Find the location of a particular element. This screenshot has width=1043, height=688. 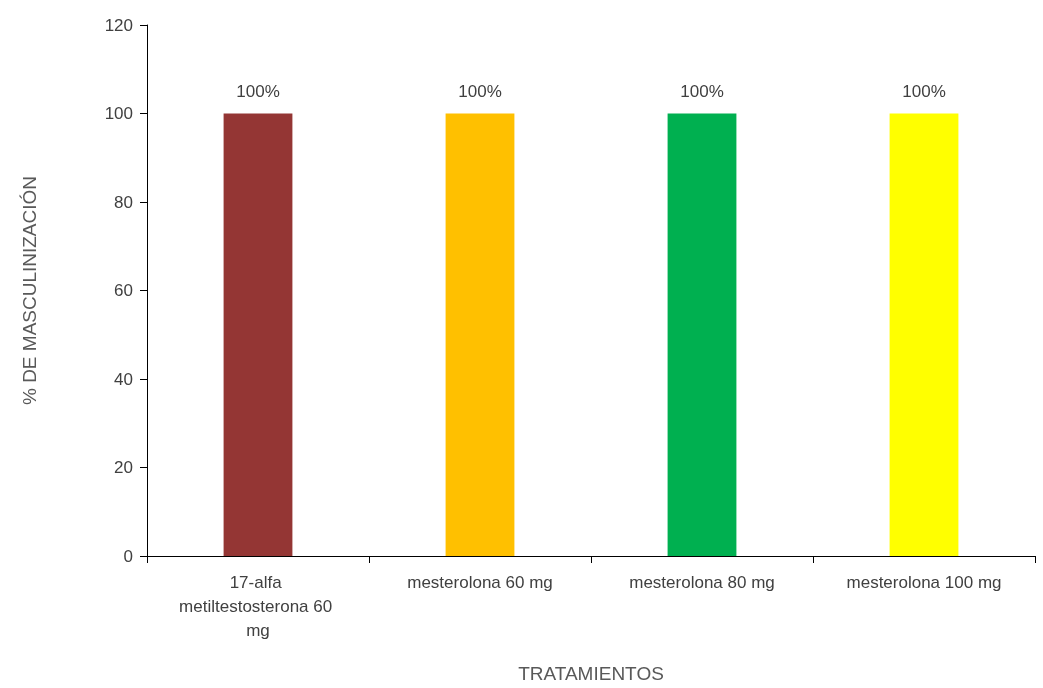

y-axis-title: % DE MASCULINIZACIÓN is located at coordinates (29, 290).